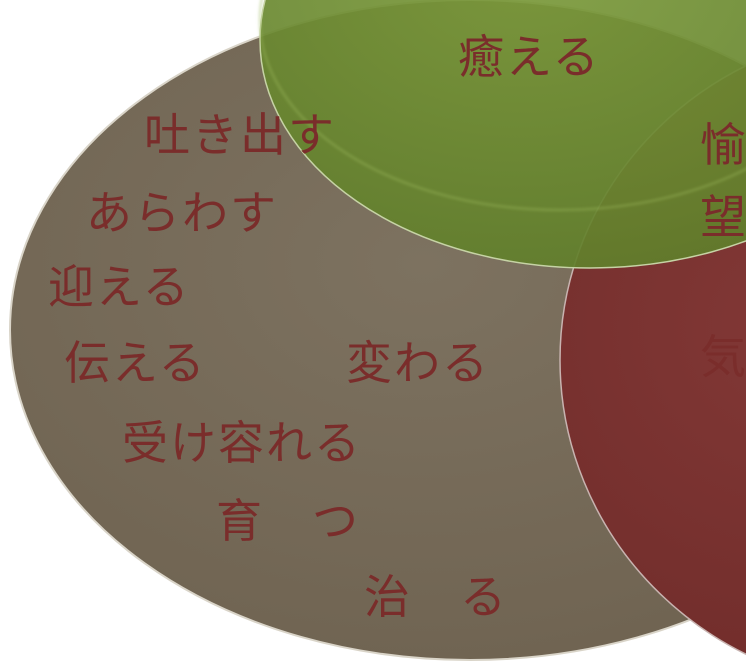 The image size is (746, 664). What do you see at coordinates (418, 363) in the screenshot?
I see `label-kawaru: 変わる` at bounding box center [418, 363].